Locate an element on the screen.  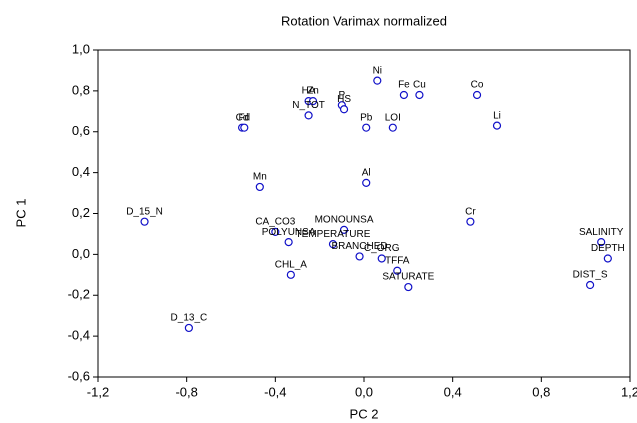
x-tick-label: -0,8 is located at coordinates (186, 391).